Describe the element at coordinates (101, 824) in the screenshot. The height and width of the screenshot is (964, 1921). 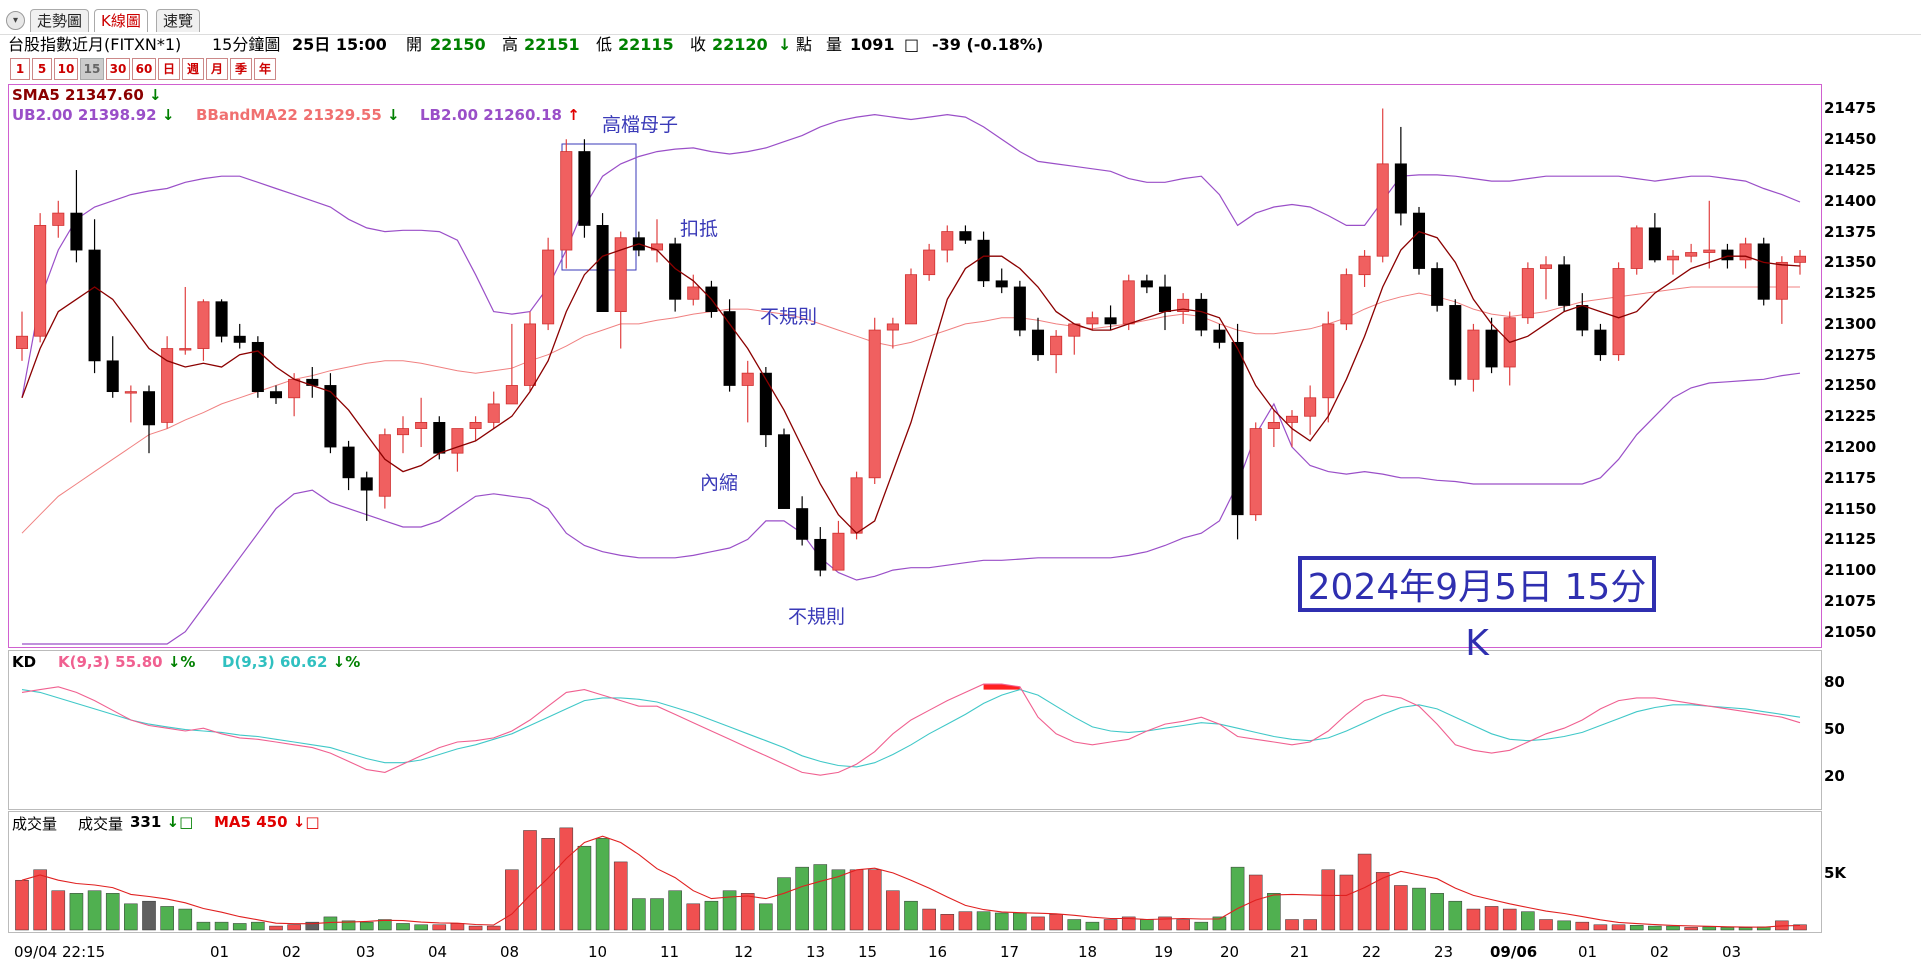
I see `volume-sub-label: 成交量` at that location.